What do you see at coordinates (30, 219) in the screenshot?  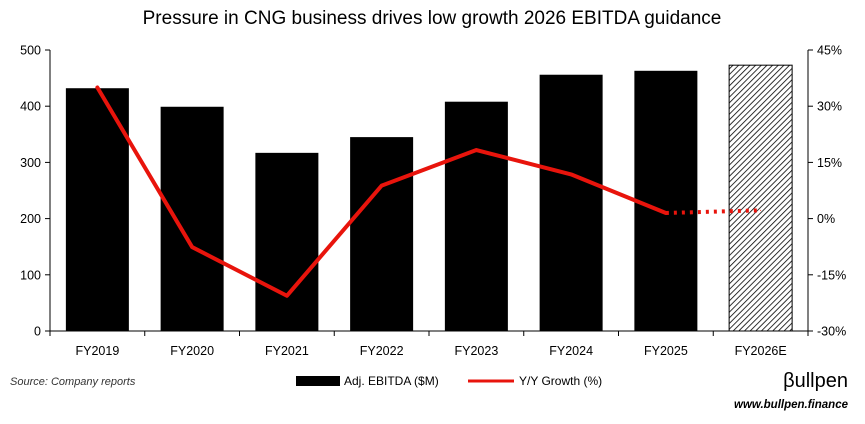 I see `left-tick-label: 200` at bounding box center [30, 219].